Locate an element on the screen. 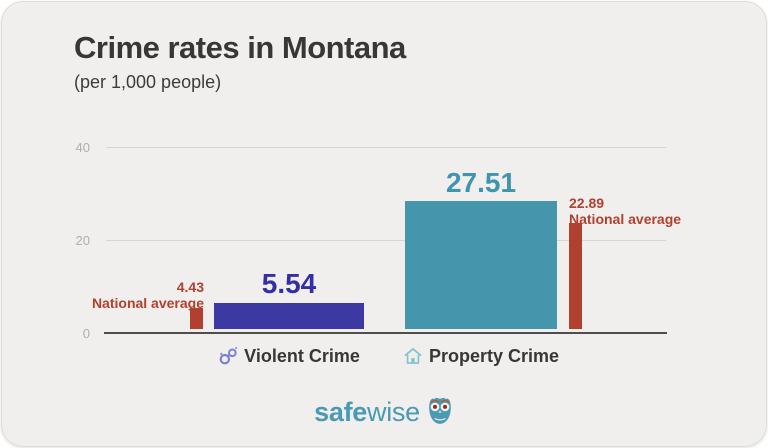 This screenshot has width=768, height=448. violent-national-average-label: 4.43 National average is located at coordinates (123, 295).